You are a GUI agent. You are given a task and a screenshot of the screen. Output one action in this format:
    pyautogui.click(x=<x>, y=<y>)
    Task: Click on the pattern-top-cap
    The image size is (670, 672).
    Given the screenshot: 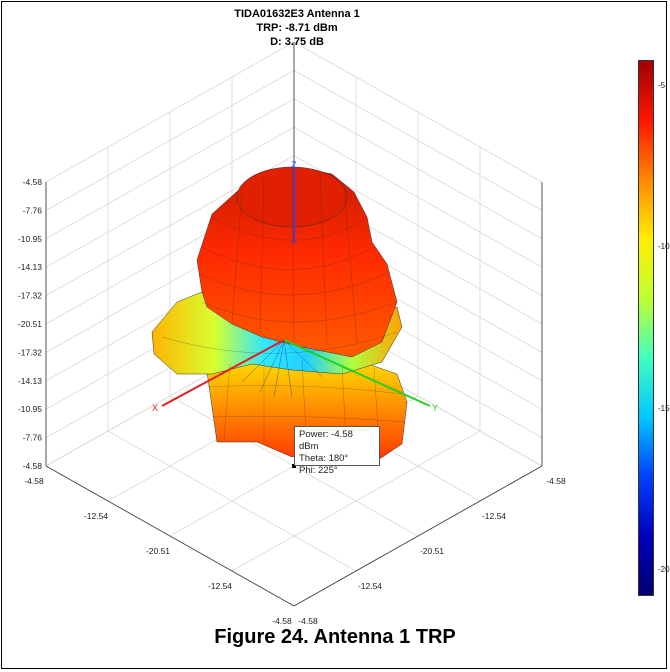 What is the action you would take?
    pyautogui.click(x=292, y=197)
    